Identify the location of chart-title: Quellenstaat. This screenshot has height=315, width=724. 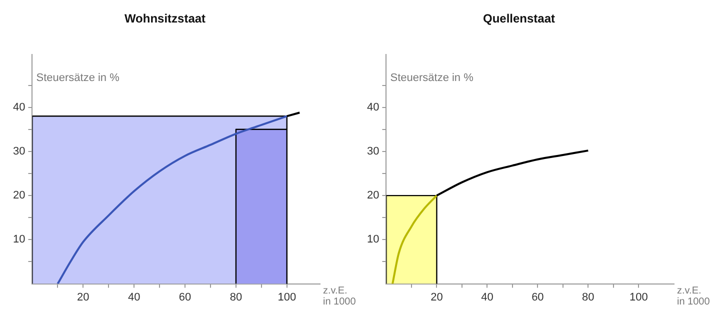
(519, 19).